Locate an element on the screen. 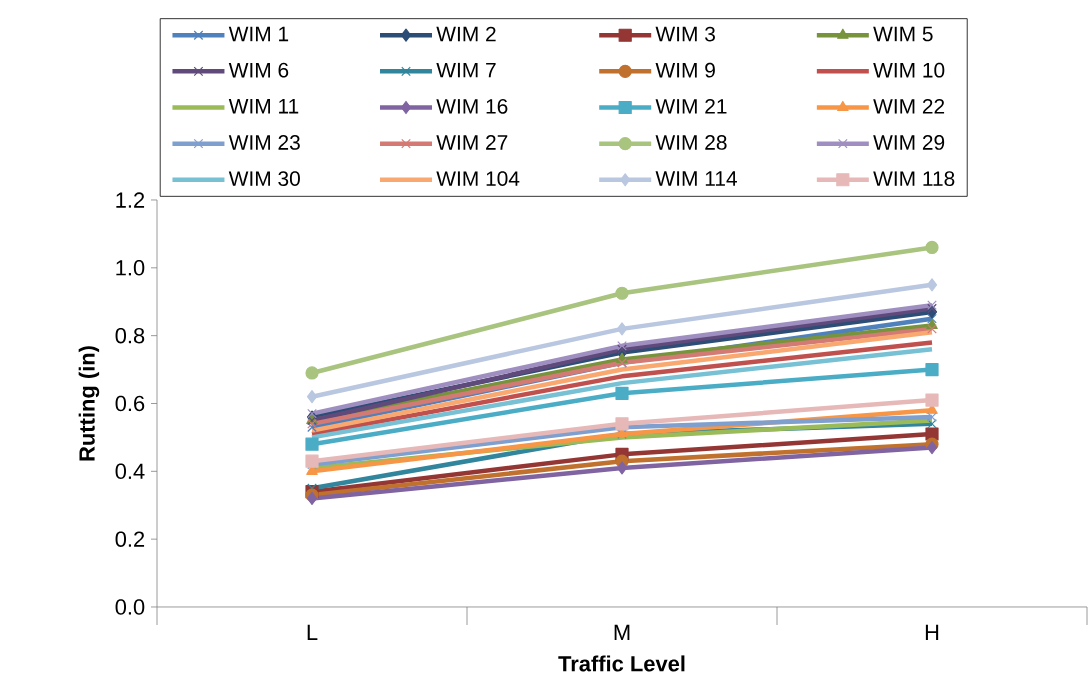  legend-label: WIM 23 is located at coordinates (264, 142).